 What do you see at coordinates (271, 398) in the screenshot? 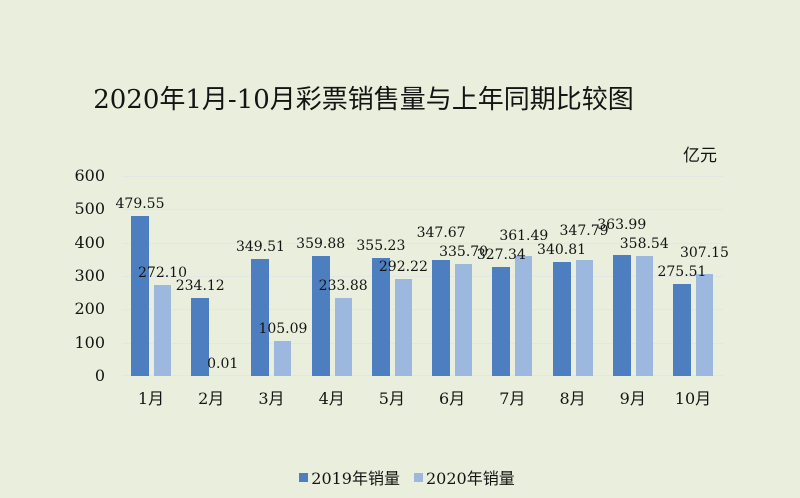
I see `x-category-label-3月: 3月` at bounding box center [271, 398].